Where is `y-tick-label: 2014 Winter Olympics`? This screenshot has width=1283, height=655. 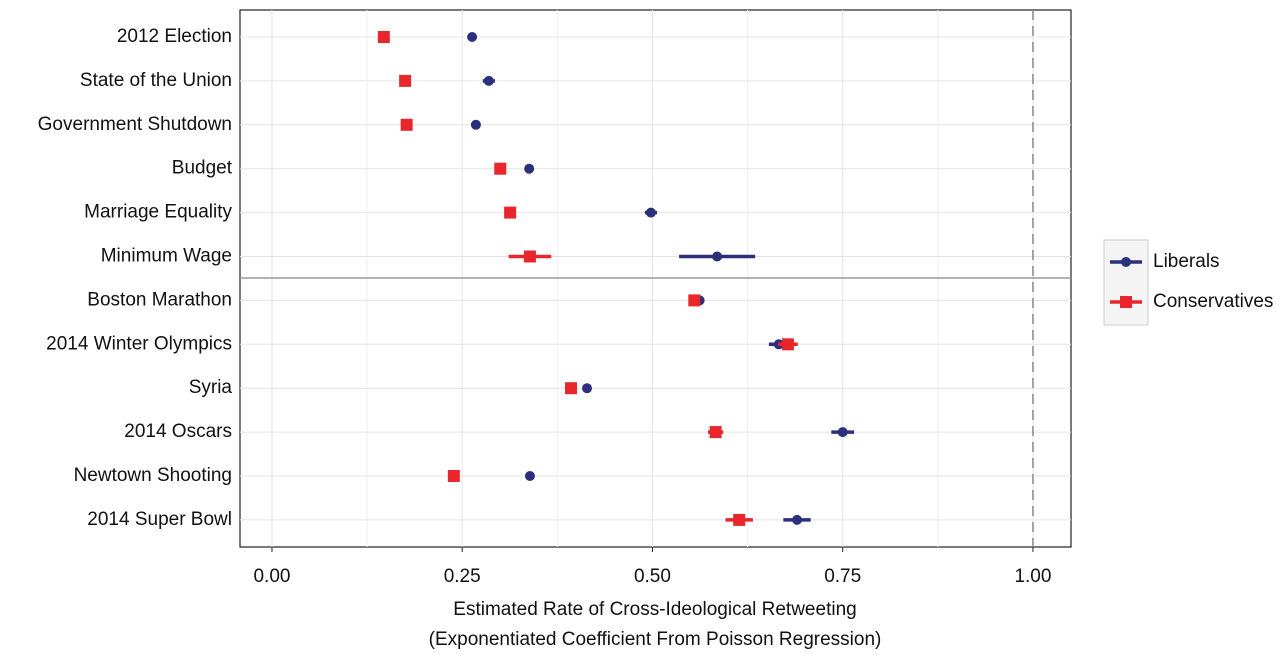 y-tick-label: 2014 Winter Olympics is located at coordinates (139, 343).